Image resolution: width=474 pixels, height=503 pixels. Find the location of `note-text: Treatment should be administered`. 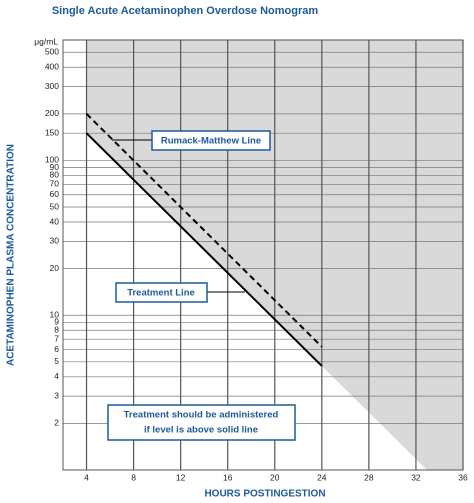

note-text: Treatment should be administered is located at coordinates (201, 415).